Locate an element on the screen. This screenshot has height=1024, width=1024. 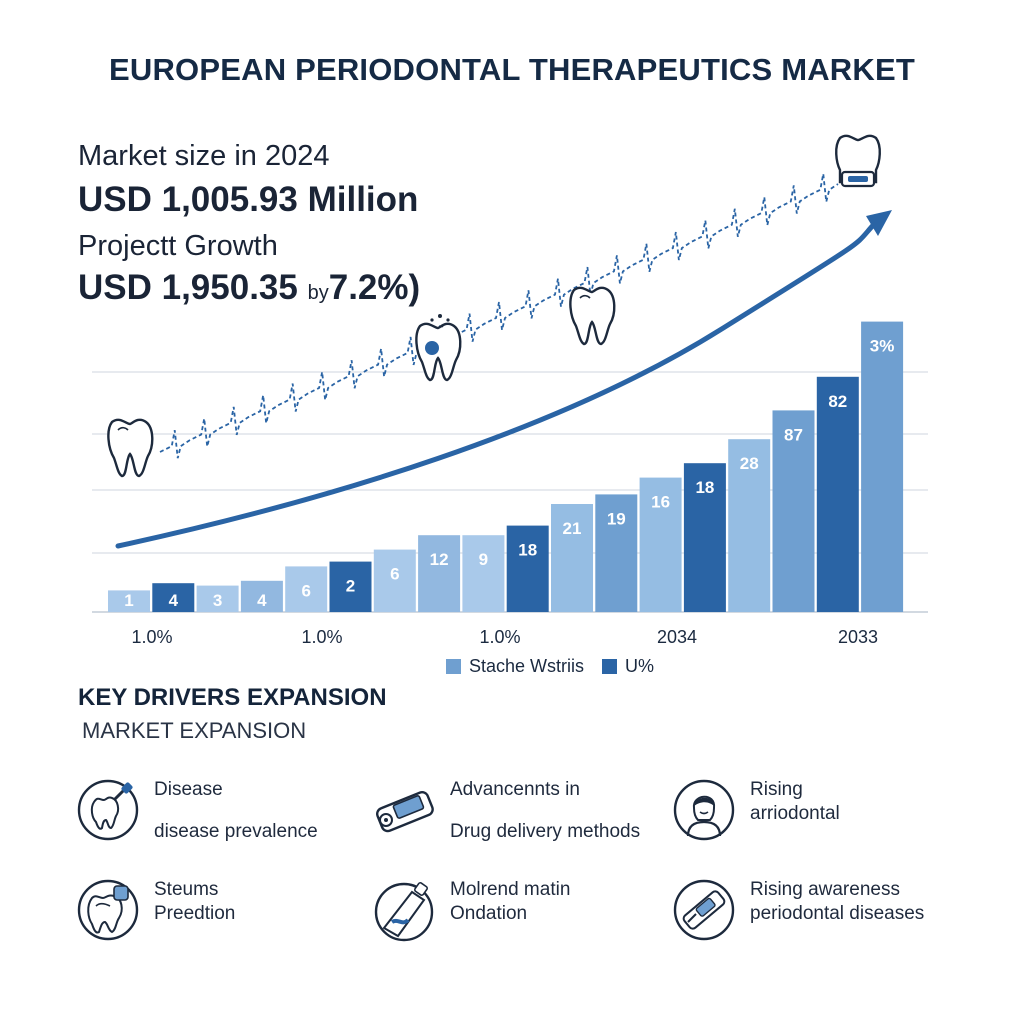
driver-item: Rising awareness periodontal diseases is located at coordinates (798, 910).